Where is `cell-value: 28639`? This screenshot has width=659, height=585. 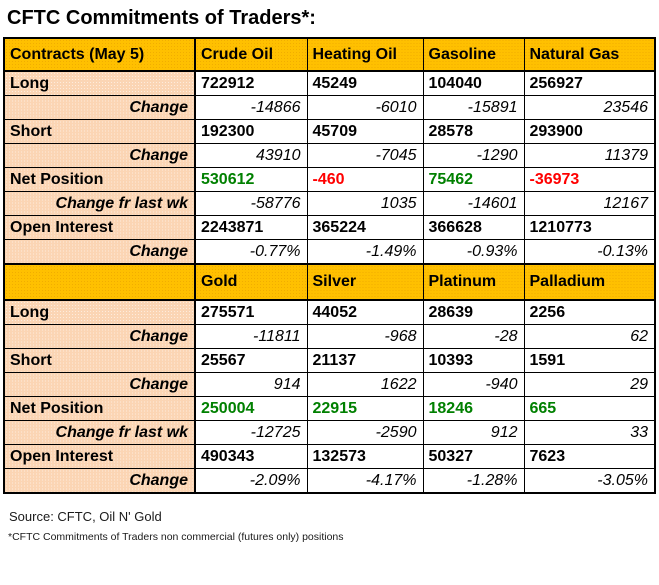 cell-value: 28639 is located at coordinates (473, 312).